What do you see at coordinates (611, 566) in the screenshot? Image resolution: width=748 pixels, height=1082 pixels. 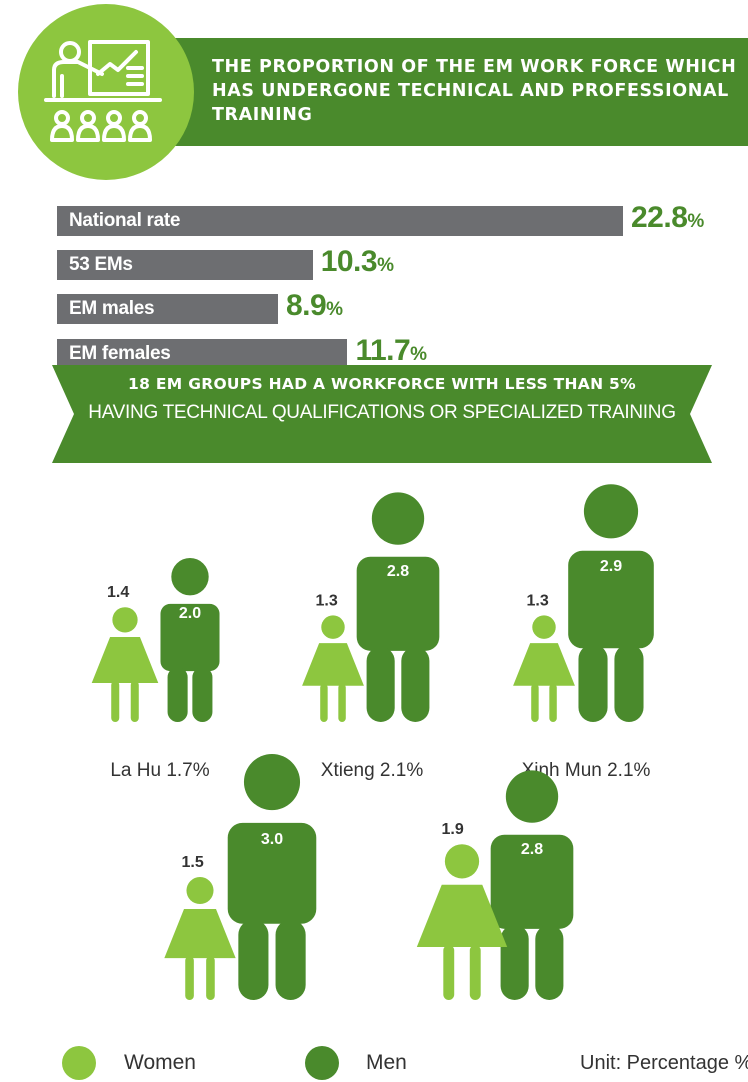 I see `men-value-label: 2.9` at bounding box center [611, 566].